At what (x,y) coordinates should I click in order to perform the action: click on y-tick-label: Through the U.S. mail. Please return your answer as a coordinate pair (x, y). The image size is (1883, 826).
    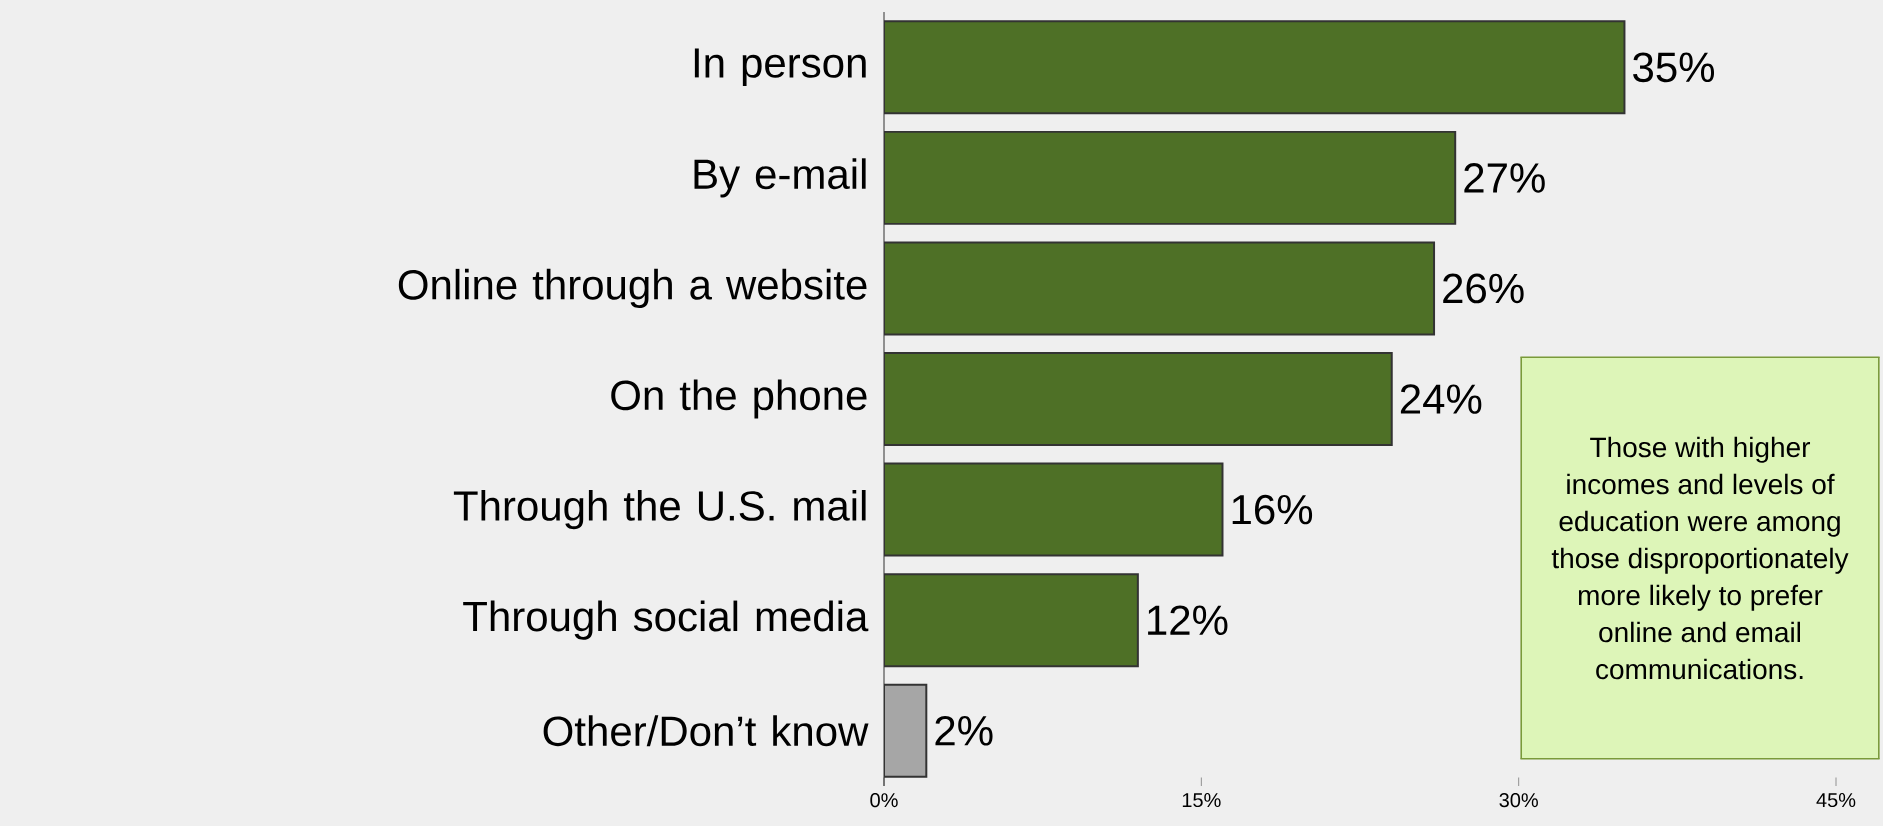
    Looking at the image, I should click on (659, 510).